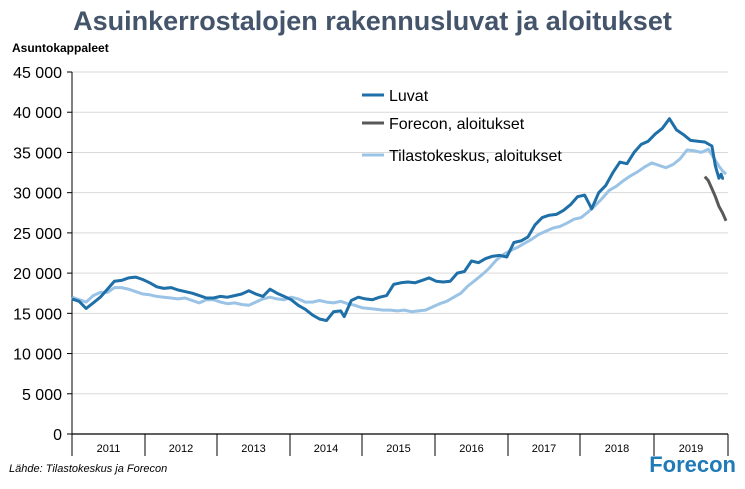  What do you see at coordinates (37, 73) in the screenshot?
I see `y-tick-label: 45 000` at bounding box center [37, 73].